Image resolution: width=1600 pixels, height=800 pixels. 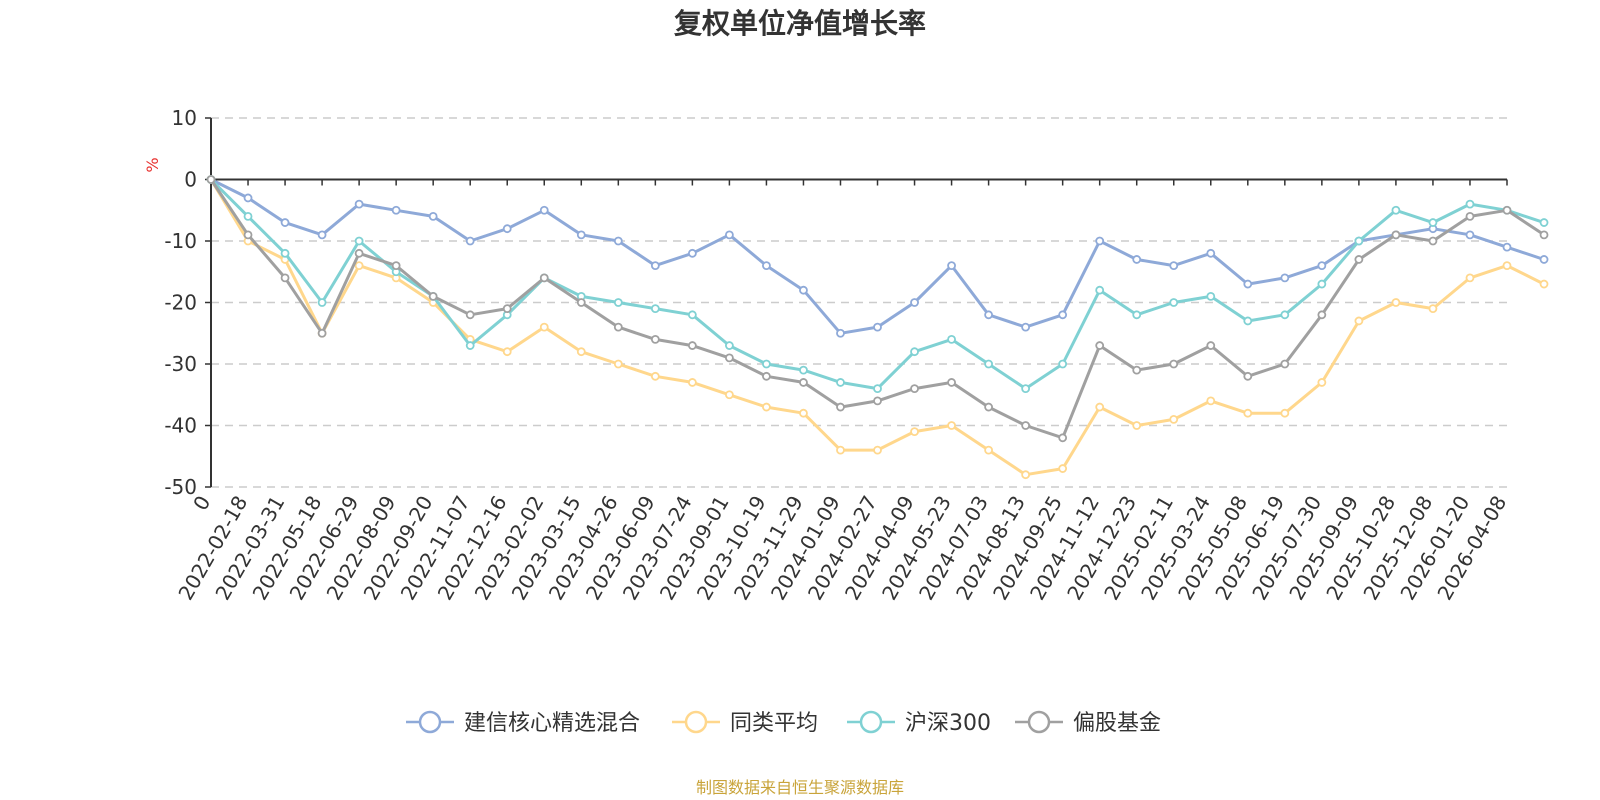 I want to click on chart-title: 复权单位净值增长率, so click(x=800, y=23).